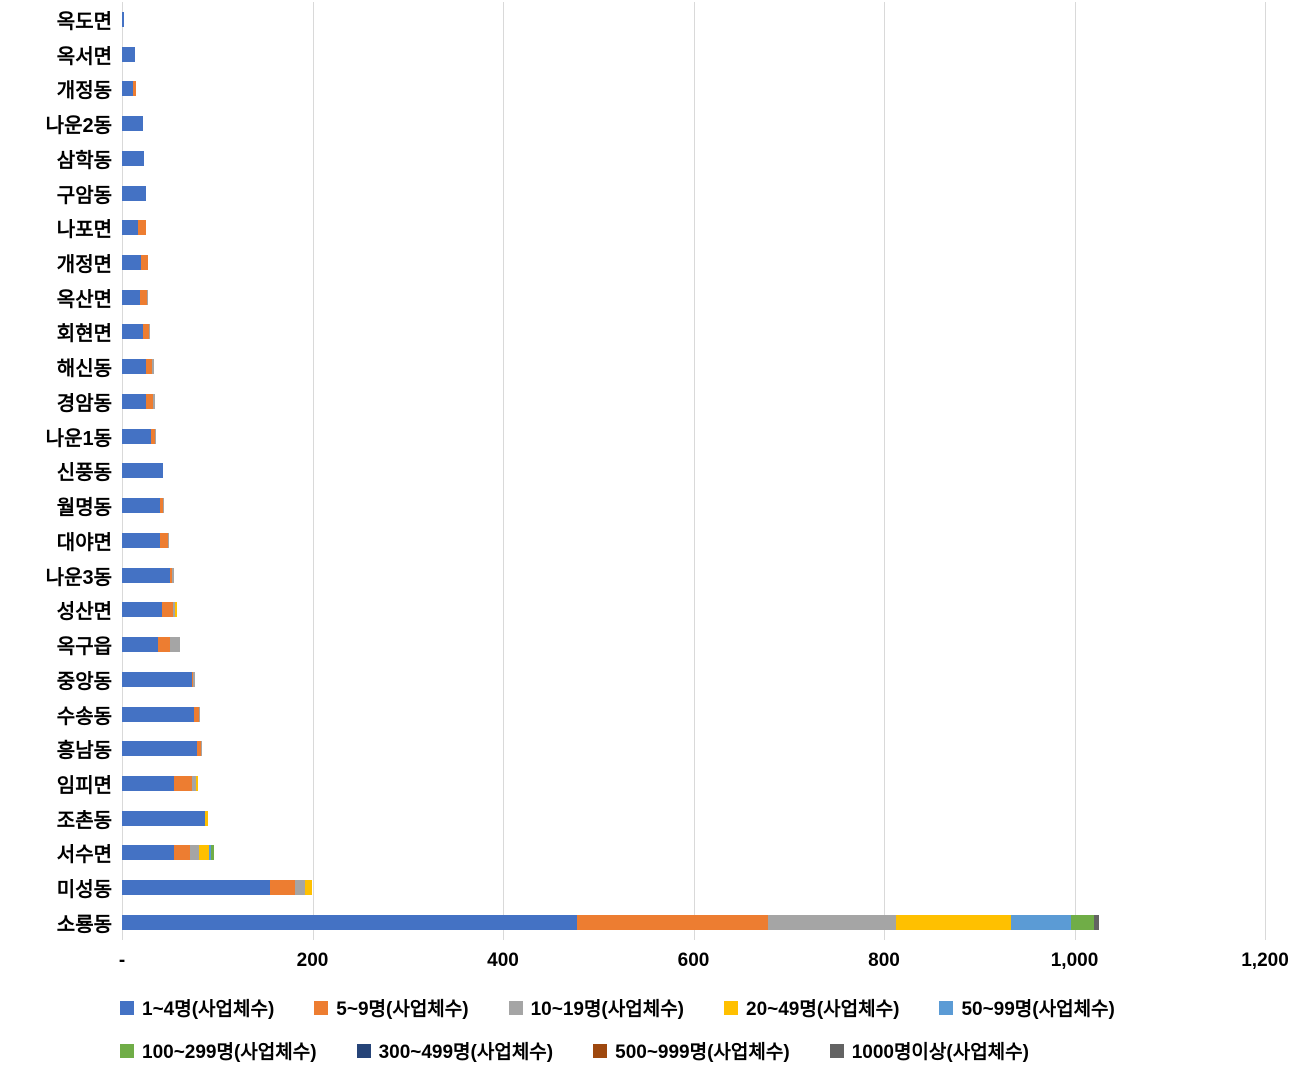 This screenshot has height=1066, width=1307. Describe the element at coordinates (607, 1009) in the screenshot. I see `legend-label: 10~19명(사업체수)` at that location.